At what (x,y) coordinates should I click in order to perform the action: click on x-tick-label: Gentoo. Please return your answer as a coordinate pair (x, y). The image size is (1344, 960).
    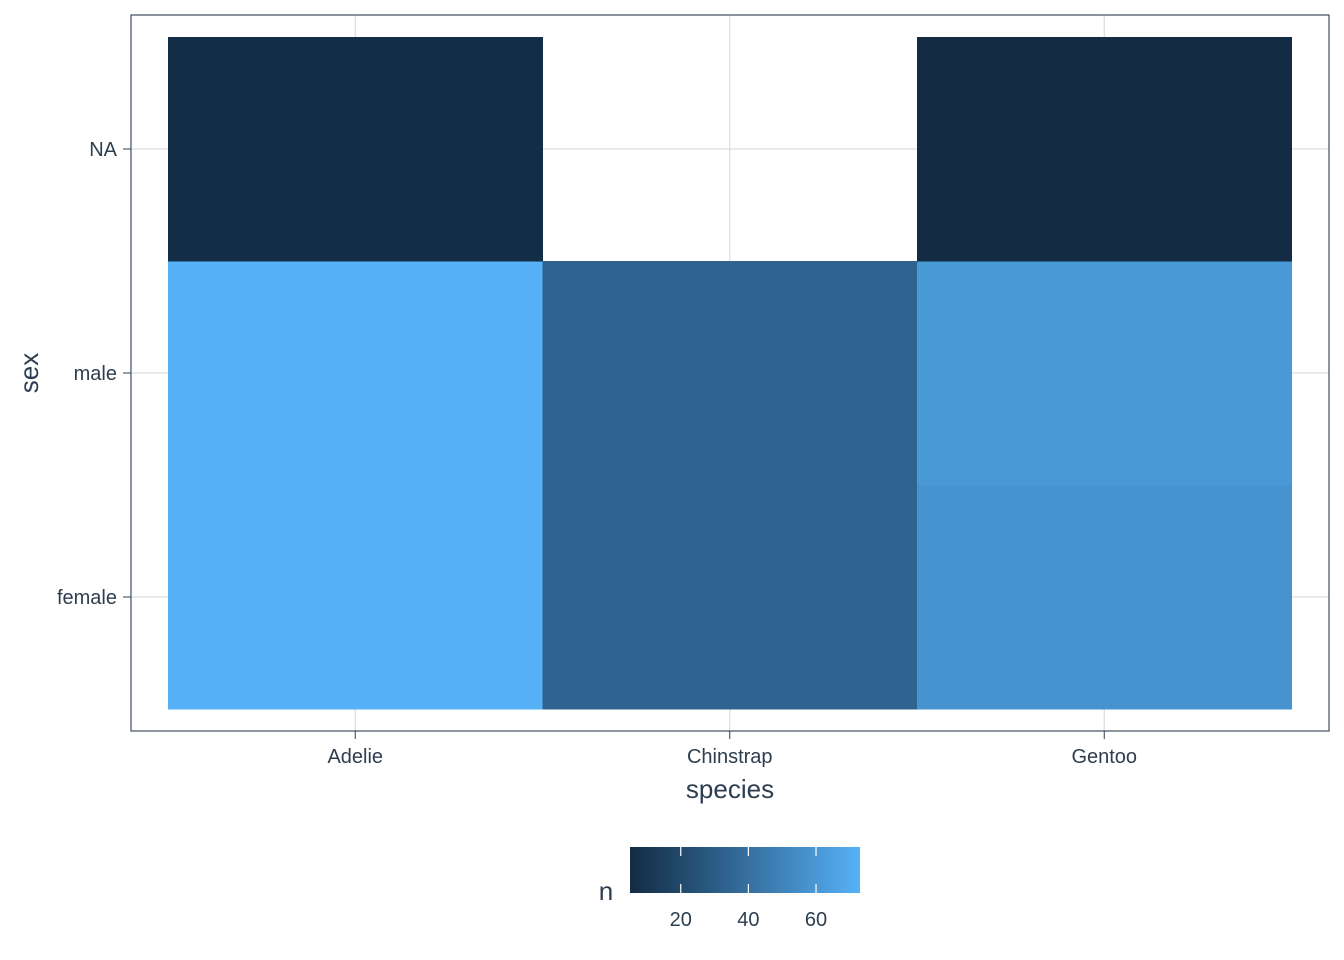
    Looking at the image, I should click on (1104, 757).